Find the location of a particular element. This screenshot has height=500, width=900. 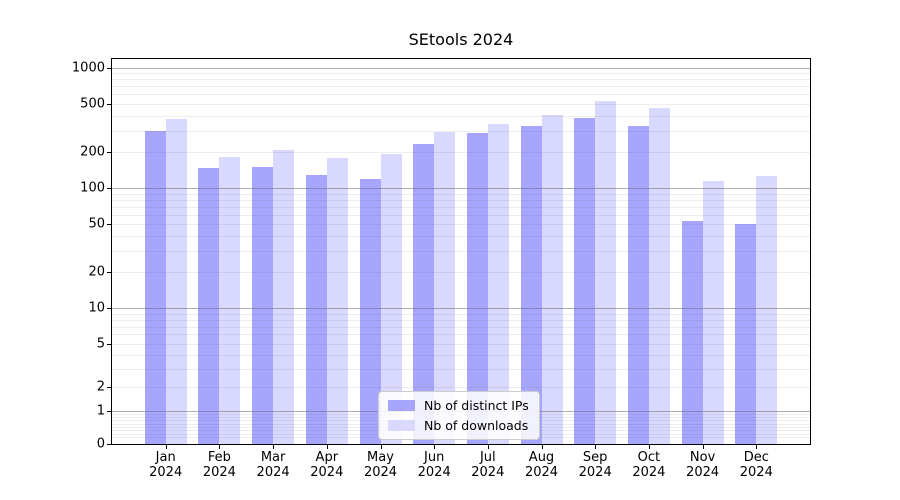

y-axis-tick-label: 2 is located at coordinates (100, 386).